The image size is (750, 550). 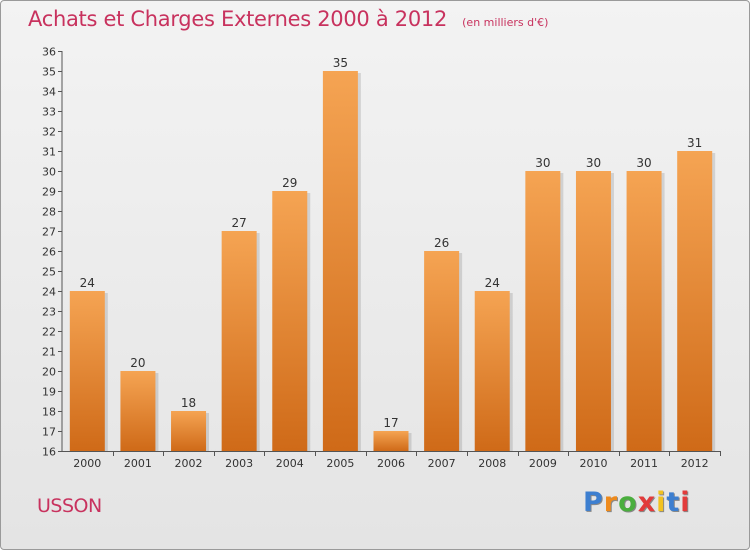 What do you see at coordinates (239, 341) in the screenshot?
I see `bar-2003` at bounding box center [239, 341].